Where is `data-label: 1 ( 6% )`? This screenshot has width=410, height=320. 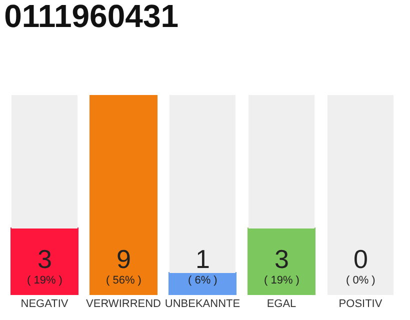 data-label: 1 ( 6% ) is located at coordinates (203, 265).